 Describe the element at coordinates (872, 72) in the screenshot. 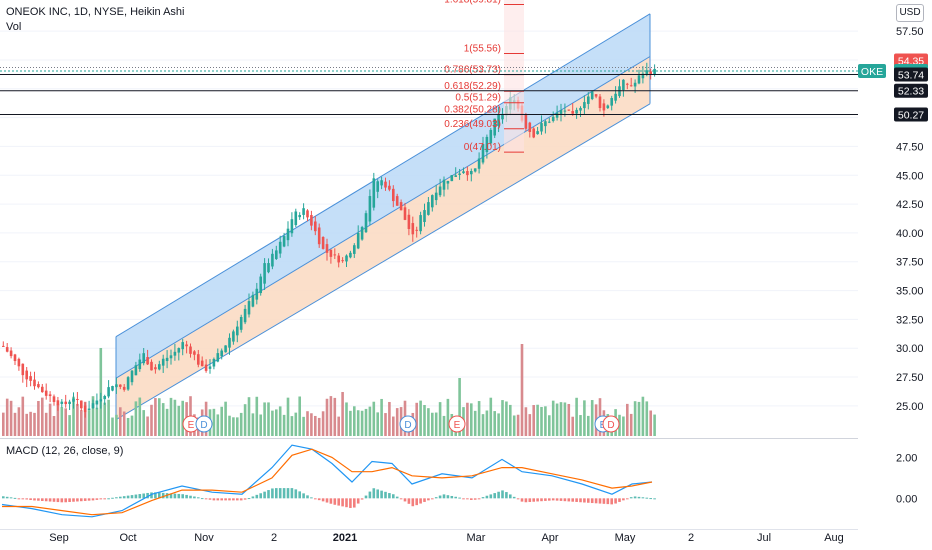

I see `symbol-label: OKE` at that location.